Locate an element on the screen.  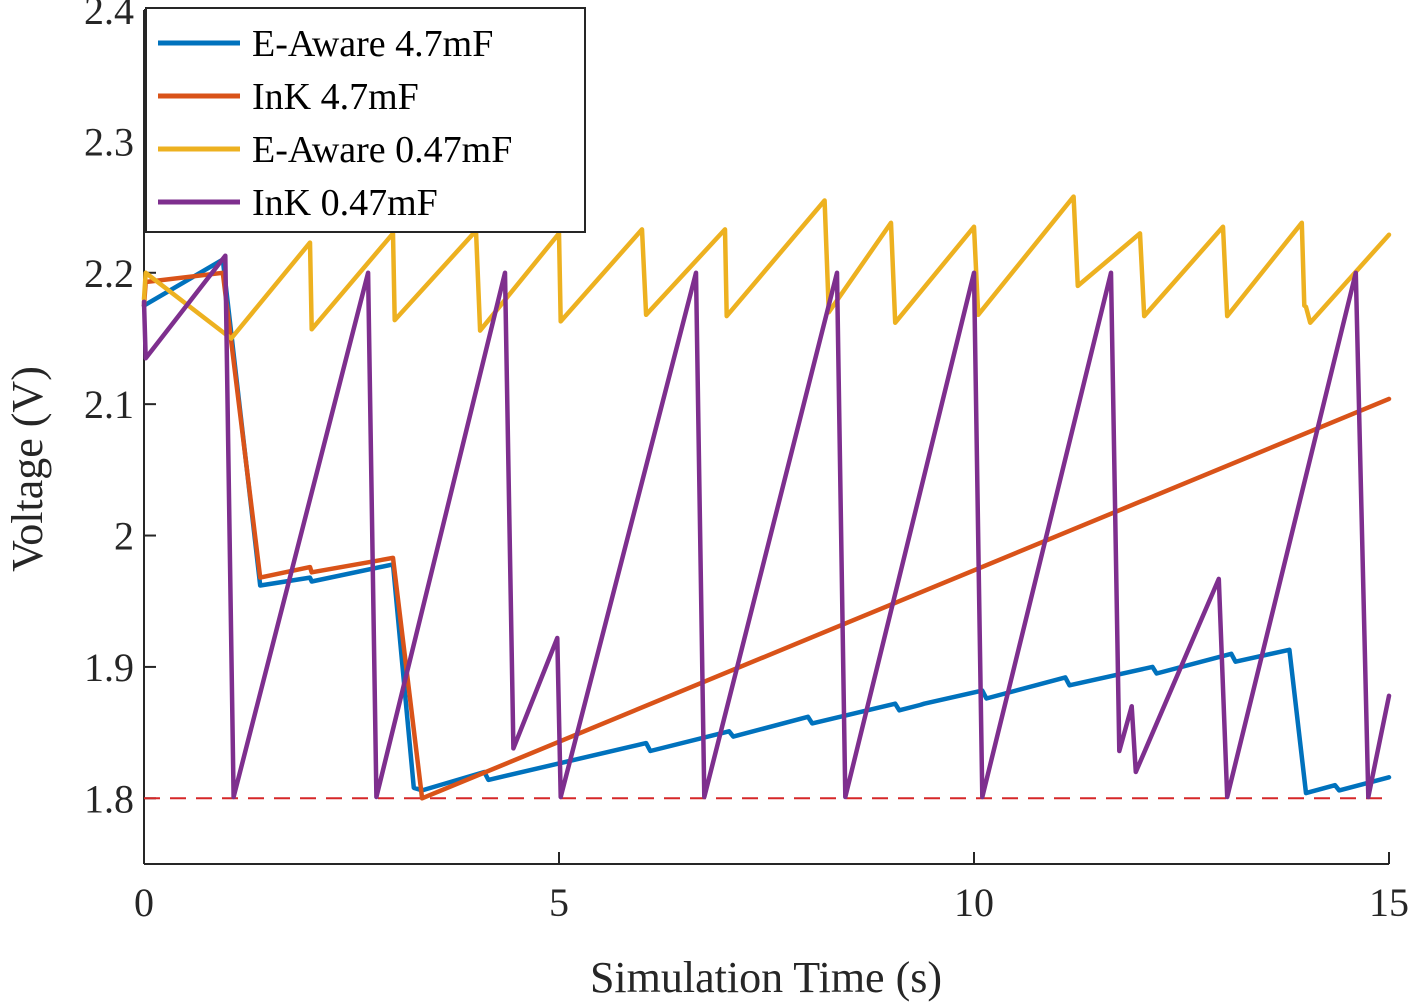
y-tick-label: 1.9 is located at coordinates (109, 667).